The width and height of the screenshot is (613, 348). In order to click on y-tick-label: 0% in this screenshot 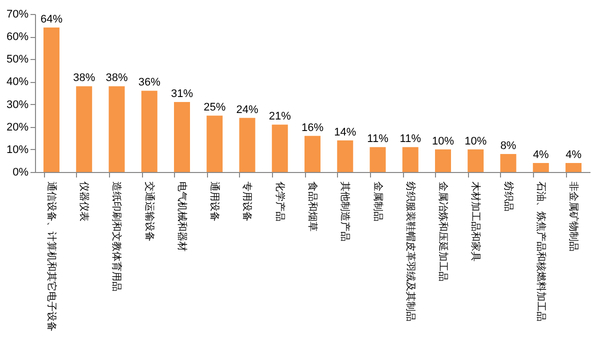, I will do `click(20, 172)`.